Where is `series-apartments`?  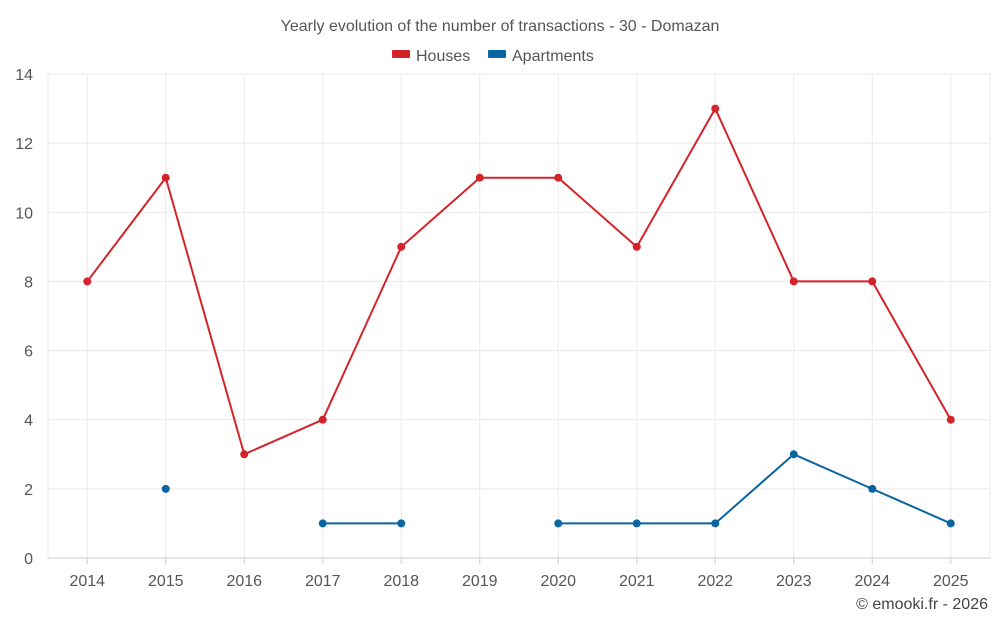 series-apartments is located at coordinates (558, 489).